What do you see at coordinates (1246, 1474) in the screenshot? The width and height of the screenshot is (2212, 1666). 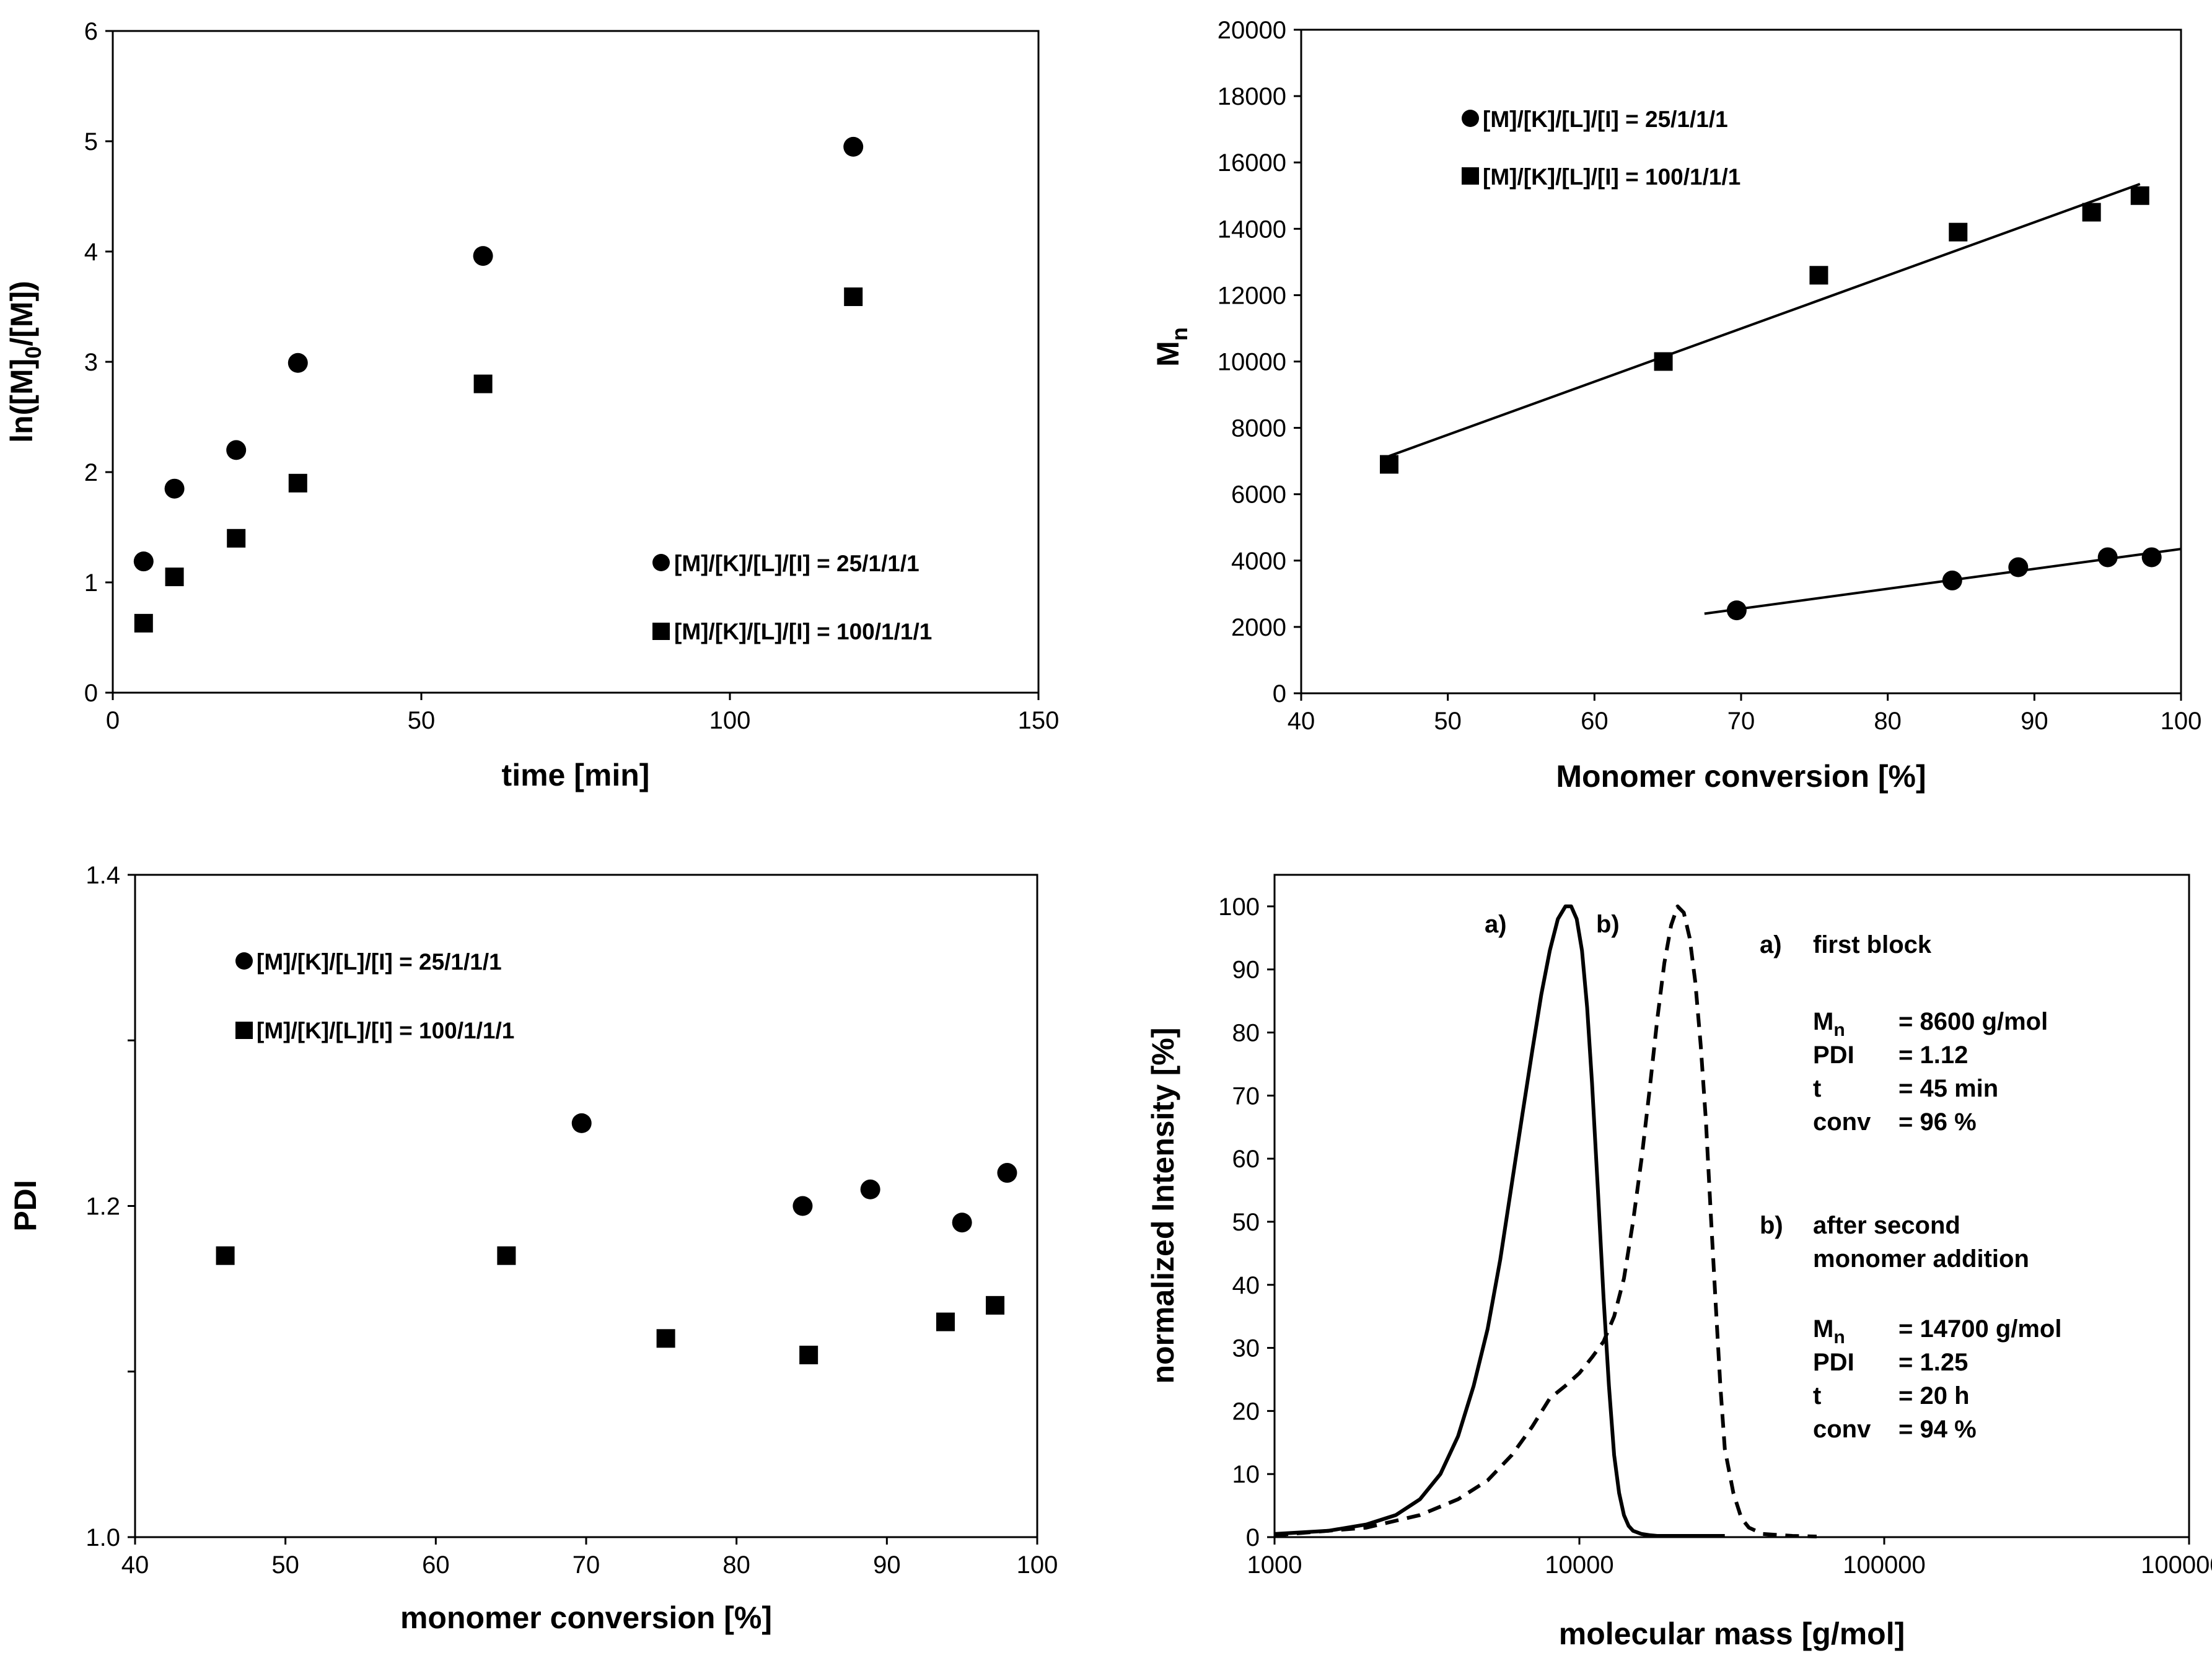 I see `y-tick-label: 10` at bounding box center [1246, 1474].